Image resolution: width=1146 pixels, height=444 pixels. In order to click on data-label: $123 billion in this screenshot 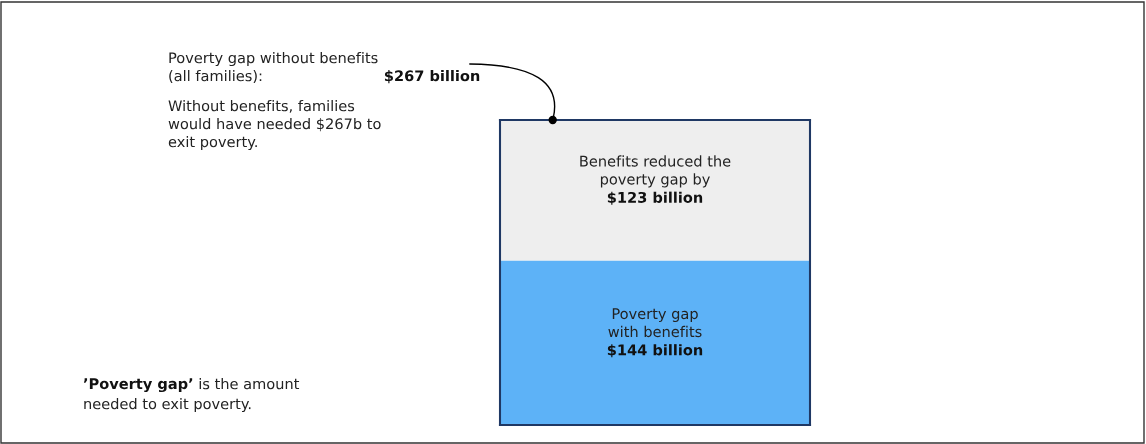, I will do `click(655, 198)`.